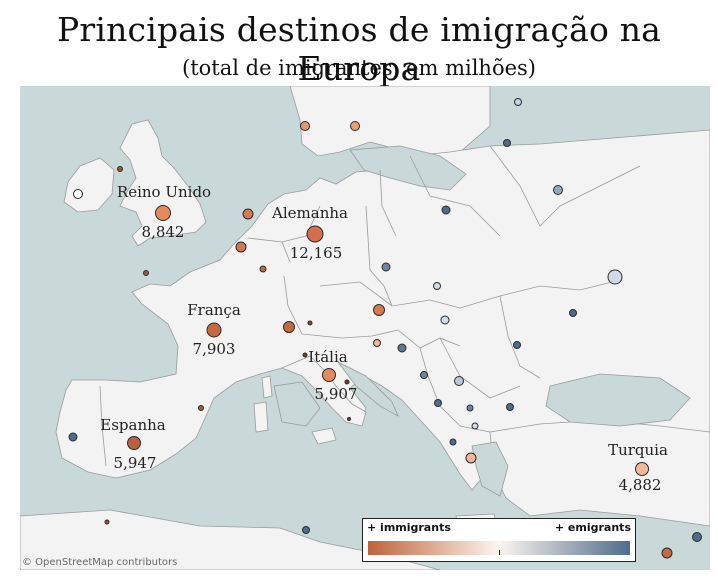 This screenshot has width=718, height=580. Describe the element at coordinates (289, 327) in the screenshot. I see `circle-switzerland` at that location.